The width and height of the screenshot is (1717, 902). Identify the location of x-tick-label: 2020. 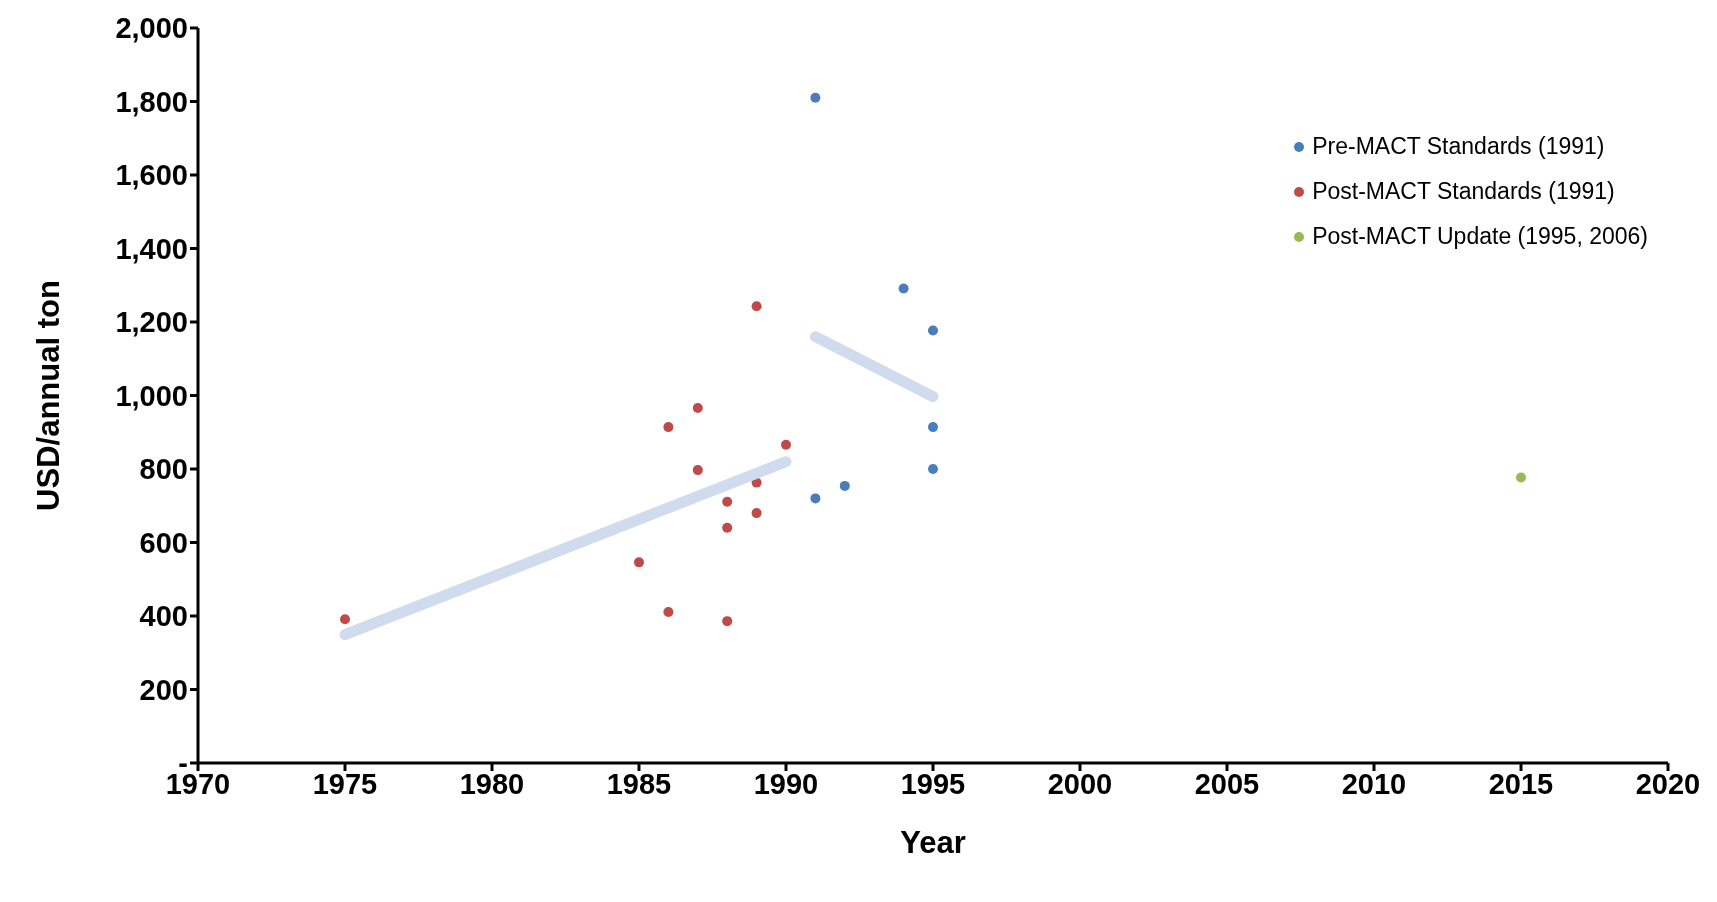
(1668, 783).